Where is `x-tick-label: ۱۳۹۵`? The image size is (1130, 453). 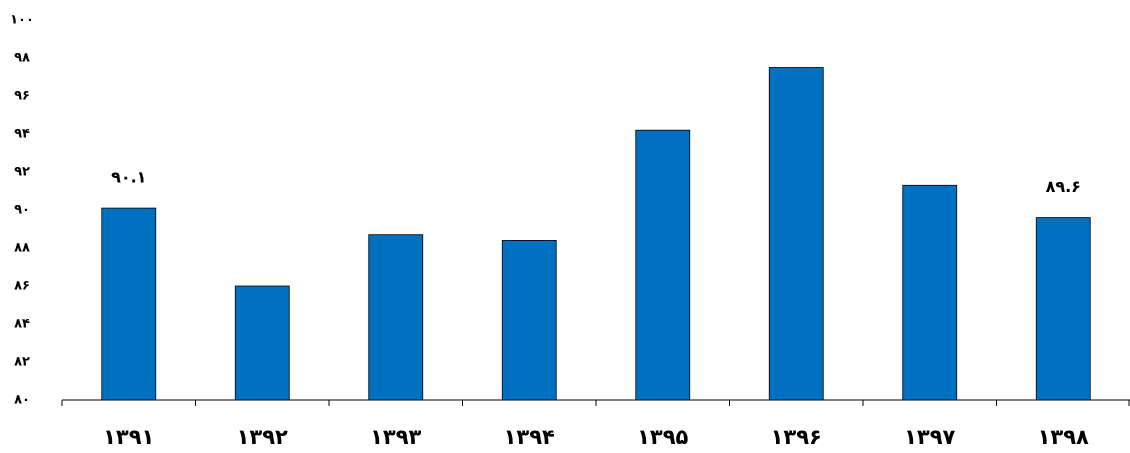 x-tick-label: ۱۳۹۵ is located at coordinates (662, 437).